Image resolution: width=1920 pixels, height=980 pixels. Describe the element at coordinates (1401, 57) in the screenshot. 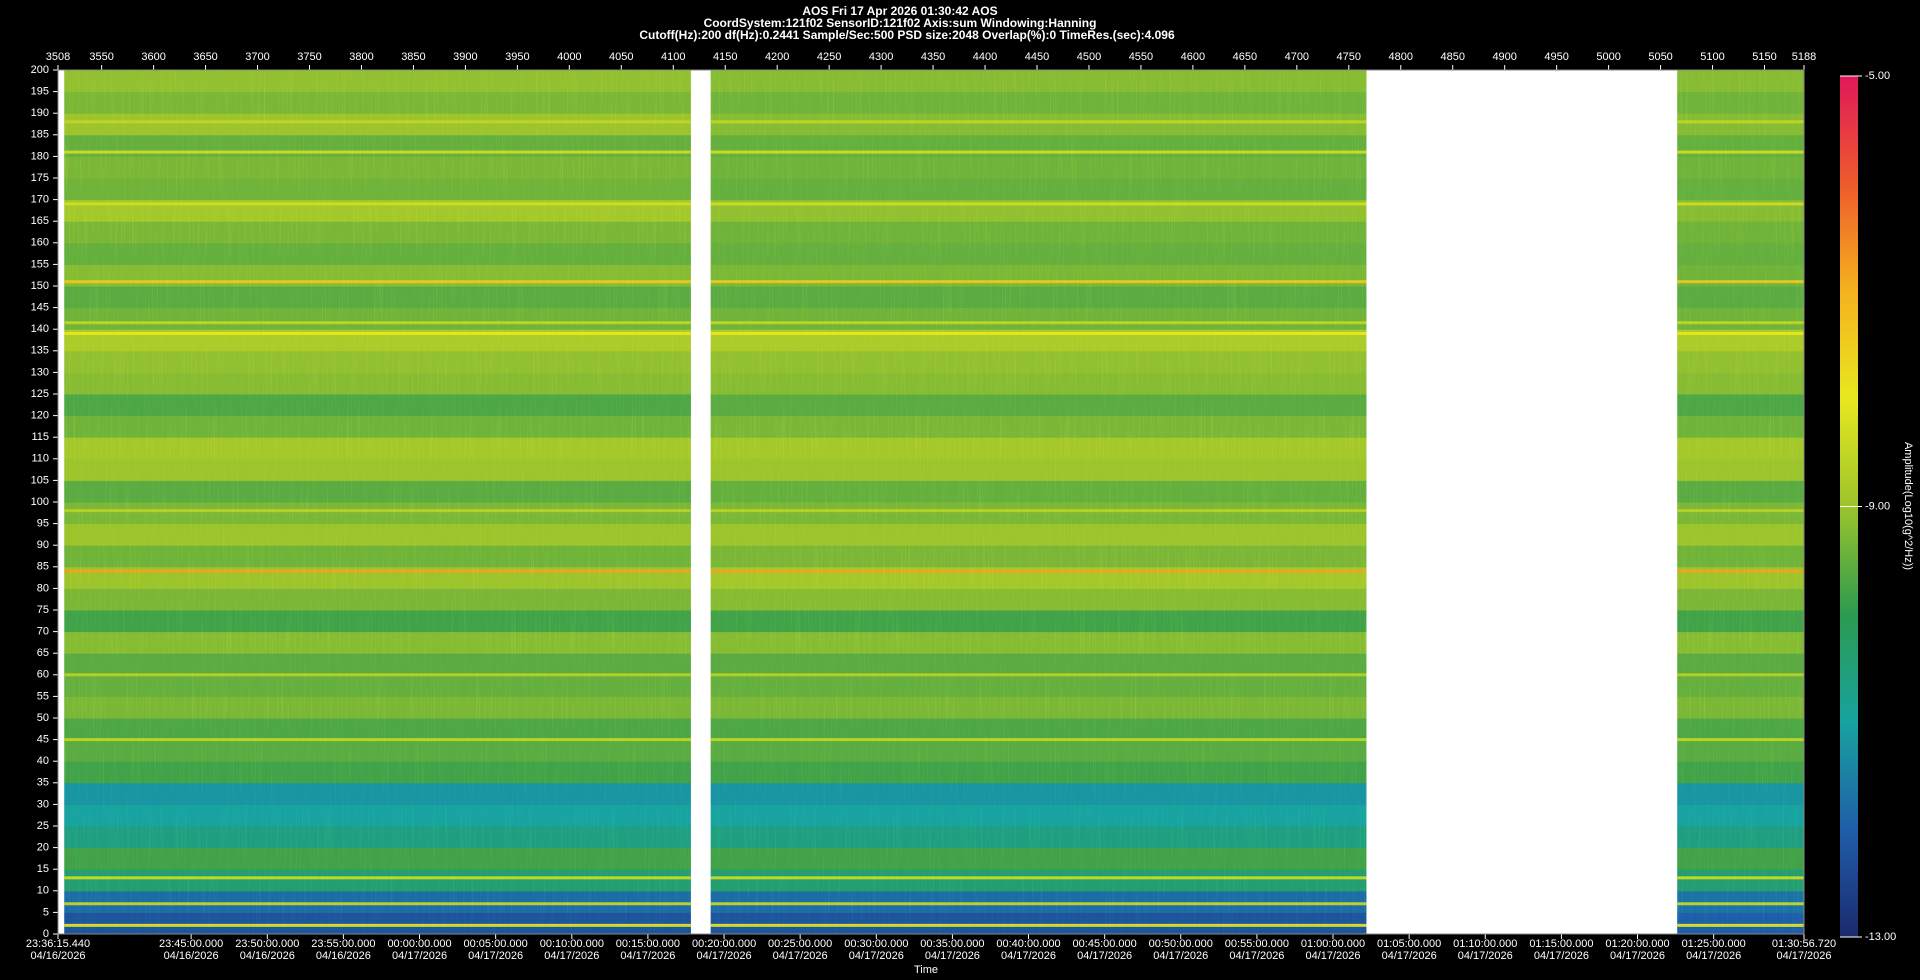

I see `x-tick-label: 4800` at that location.